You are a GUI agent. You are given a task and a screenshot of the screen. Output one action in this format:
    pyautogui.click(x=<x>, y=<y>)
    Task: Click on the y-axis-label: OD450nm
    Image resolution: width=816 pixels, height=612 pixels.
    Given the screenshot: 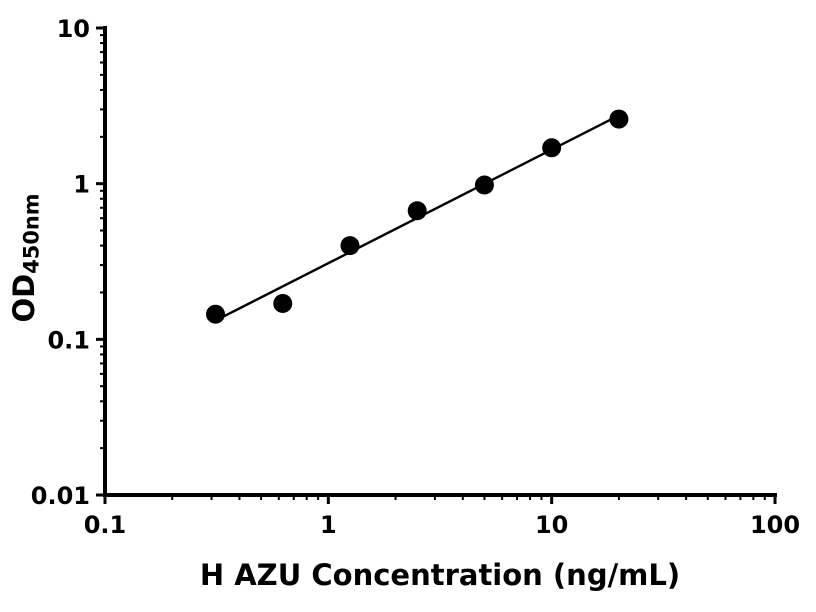 What is the action you would take?
    pyautogui.click(x=24, y=258)
    